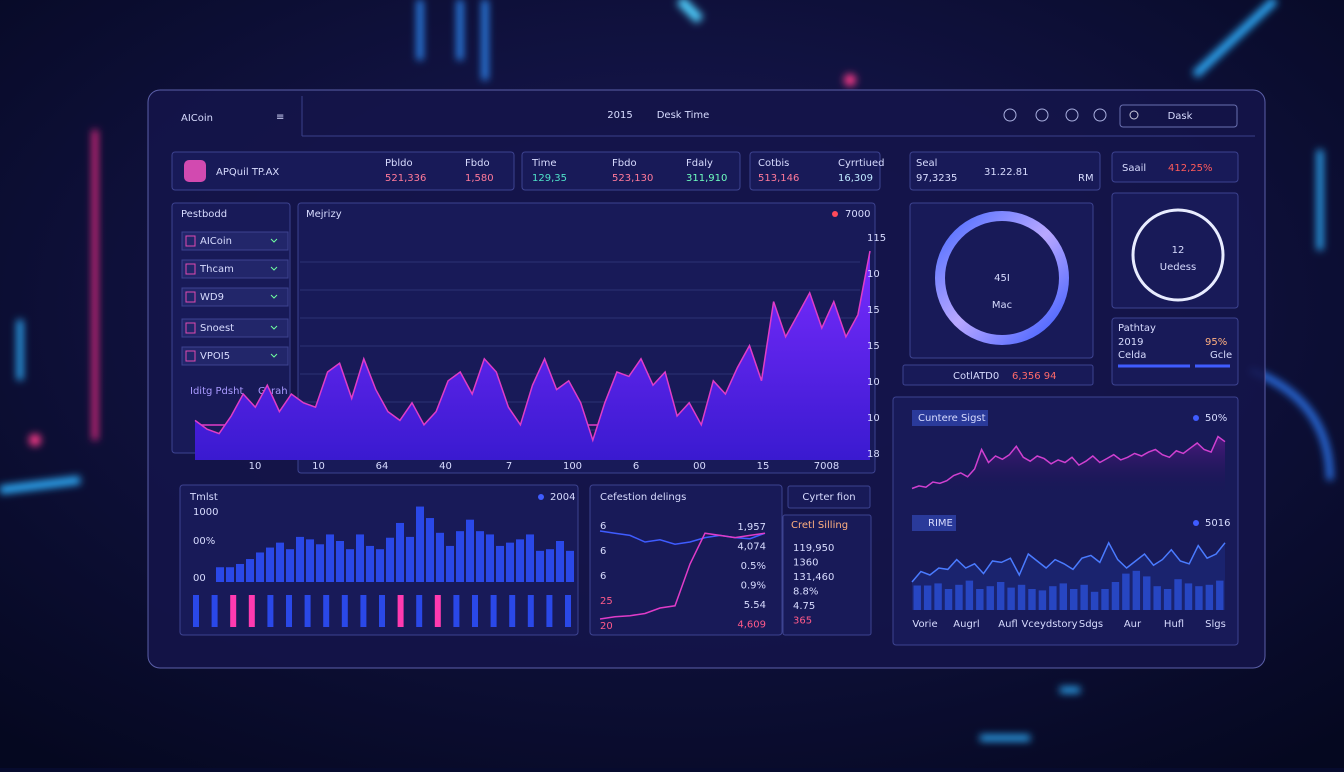  I want to click on gauge-ring-small, so click(1178, 255).